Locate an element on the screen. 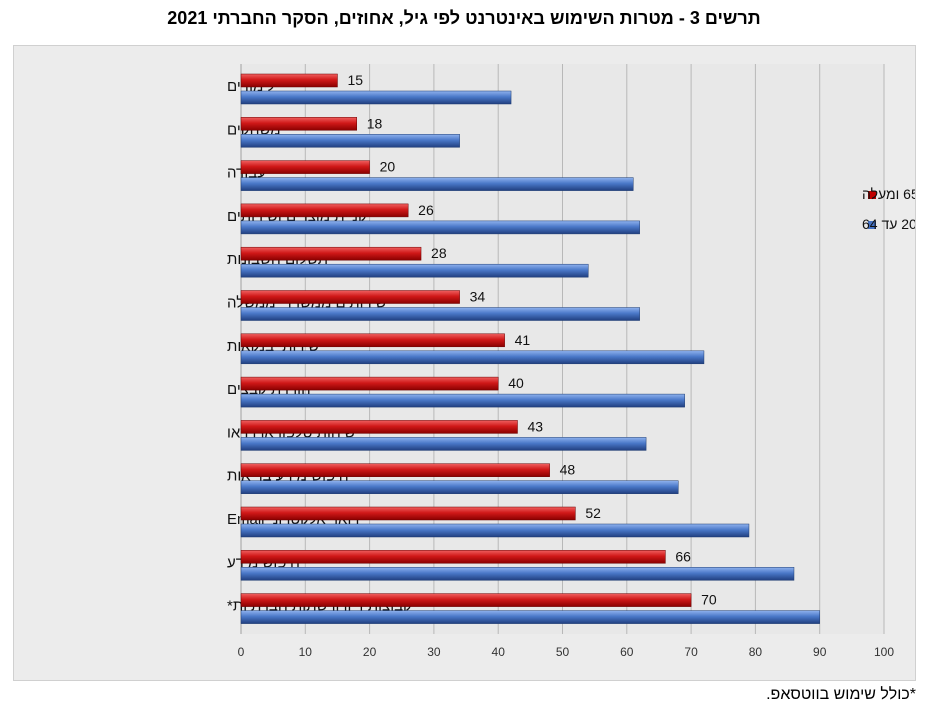 This screenshot has height=714, width=928. data-label: 41 is located at coordinates (523, 340).